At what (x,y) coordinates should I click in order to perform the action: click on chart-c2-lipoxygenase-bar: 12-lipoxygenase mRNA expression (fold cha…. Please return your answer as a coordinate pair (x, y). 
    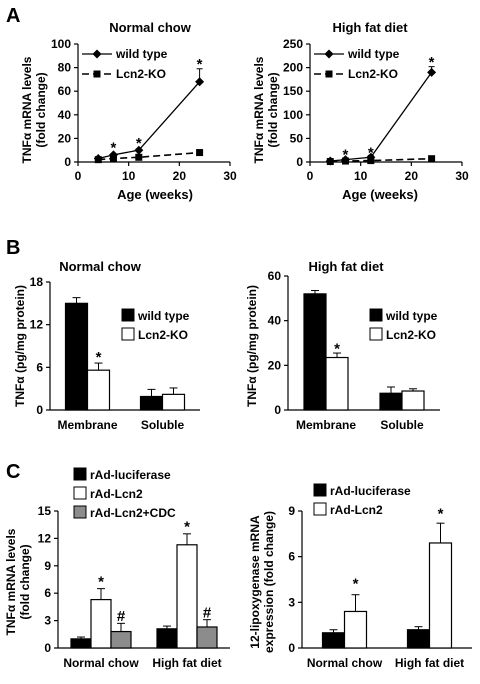
    Looking at the image, I should click on (360, 576).